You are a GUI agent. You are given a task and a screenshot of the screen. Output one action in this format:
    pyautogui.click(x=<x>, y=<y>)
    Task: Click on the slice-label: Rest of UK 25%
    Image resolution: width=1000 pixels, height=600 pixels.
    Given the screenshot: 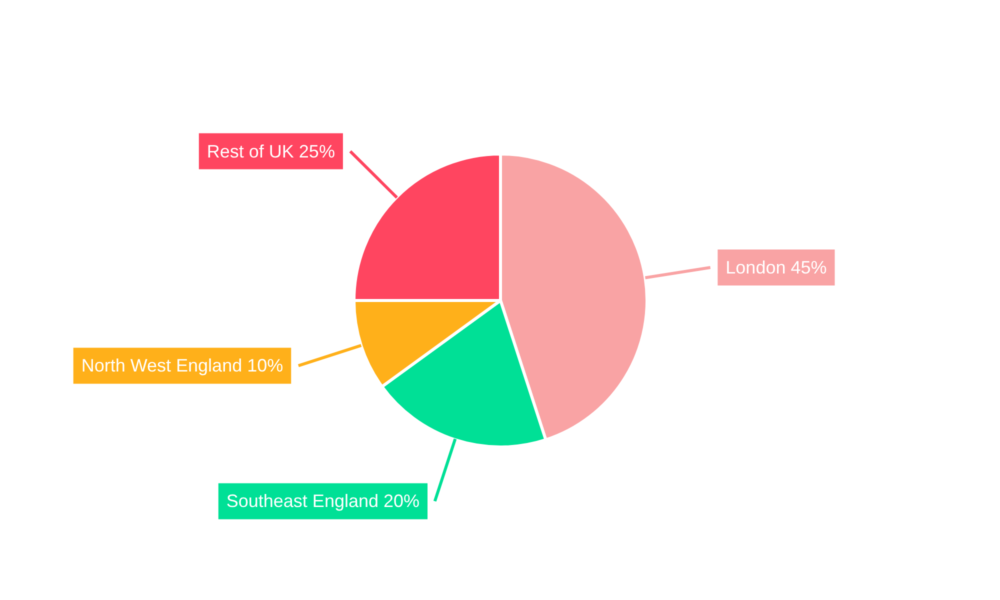 What is the action you would take?
    pyautogui.click(x=270, y=151)
    